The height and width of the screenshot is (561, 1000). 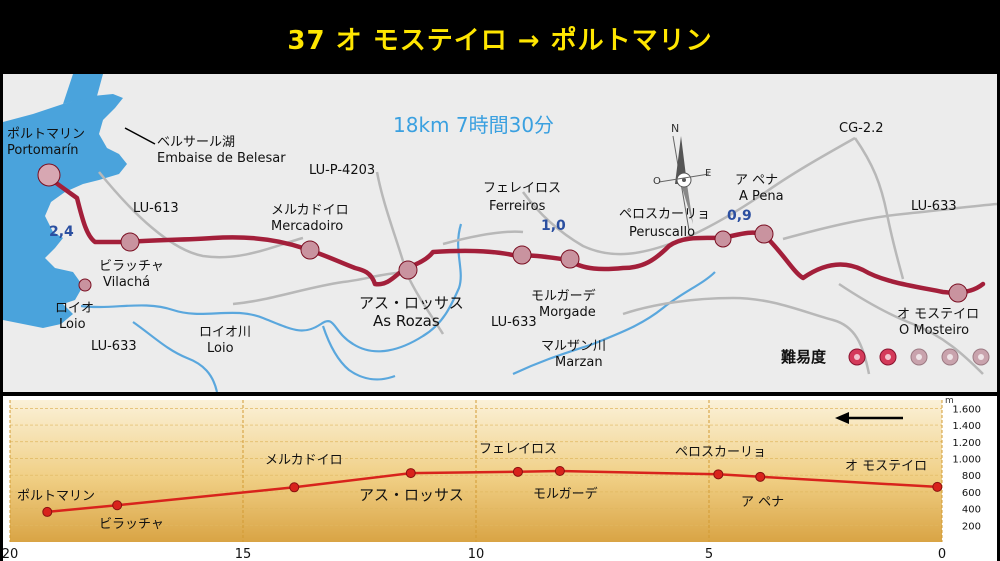 What do you see at coordinates (408, 270) in the screenshot?
I see `town-asrozas` at bounding box center [408, 270].